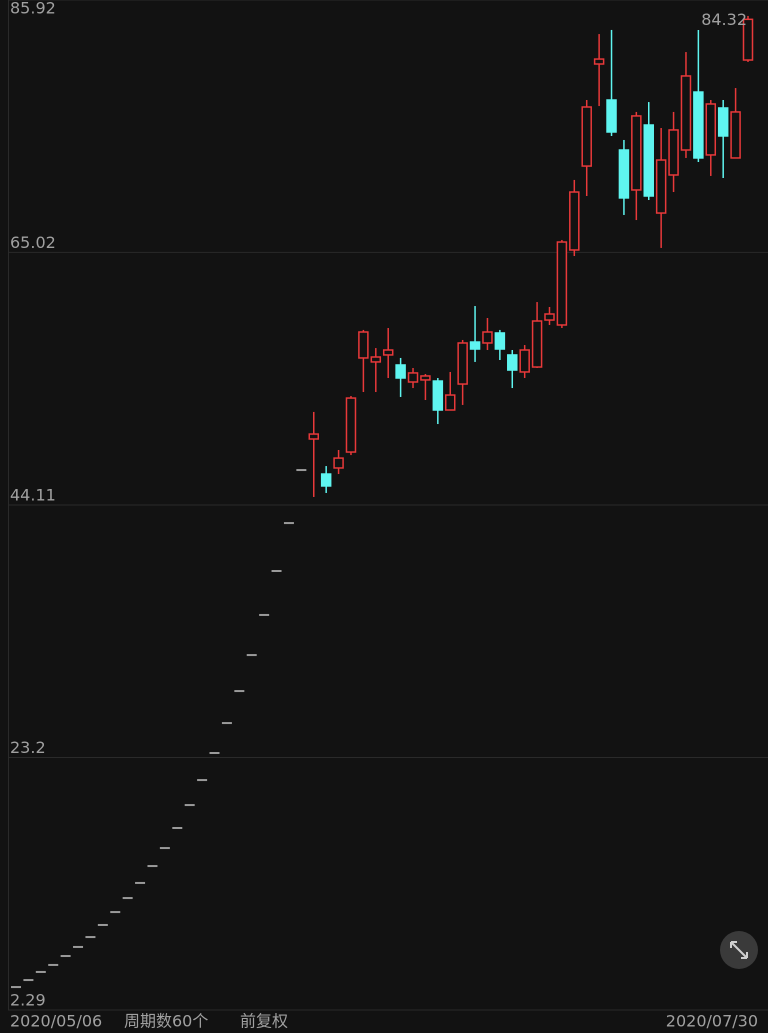 The width and height of the screenshot is (768, 1033). What do you see at coordinates (712, 1021) in the screenshot?
I see `x-tick-label: 2020/07/30` at bounding box center [712, 1021].